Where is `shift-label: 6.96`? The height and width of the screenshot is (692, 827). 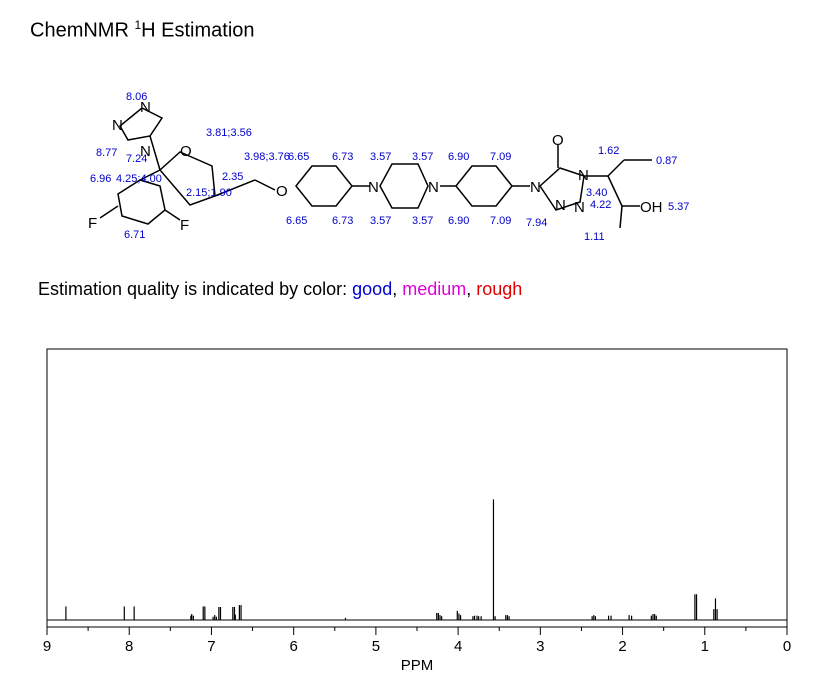 shift-label: 6.96 is located at coordinates (100, 179).